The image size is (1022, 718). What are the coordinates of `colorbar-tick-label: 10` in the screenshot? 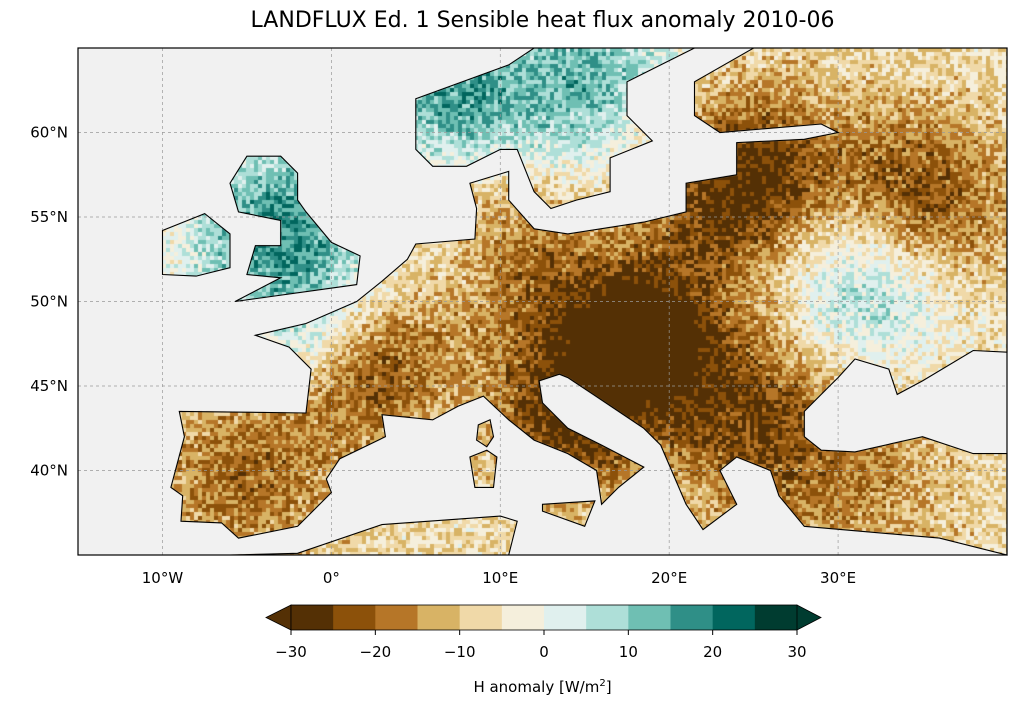 It's located at (628, 652).